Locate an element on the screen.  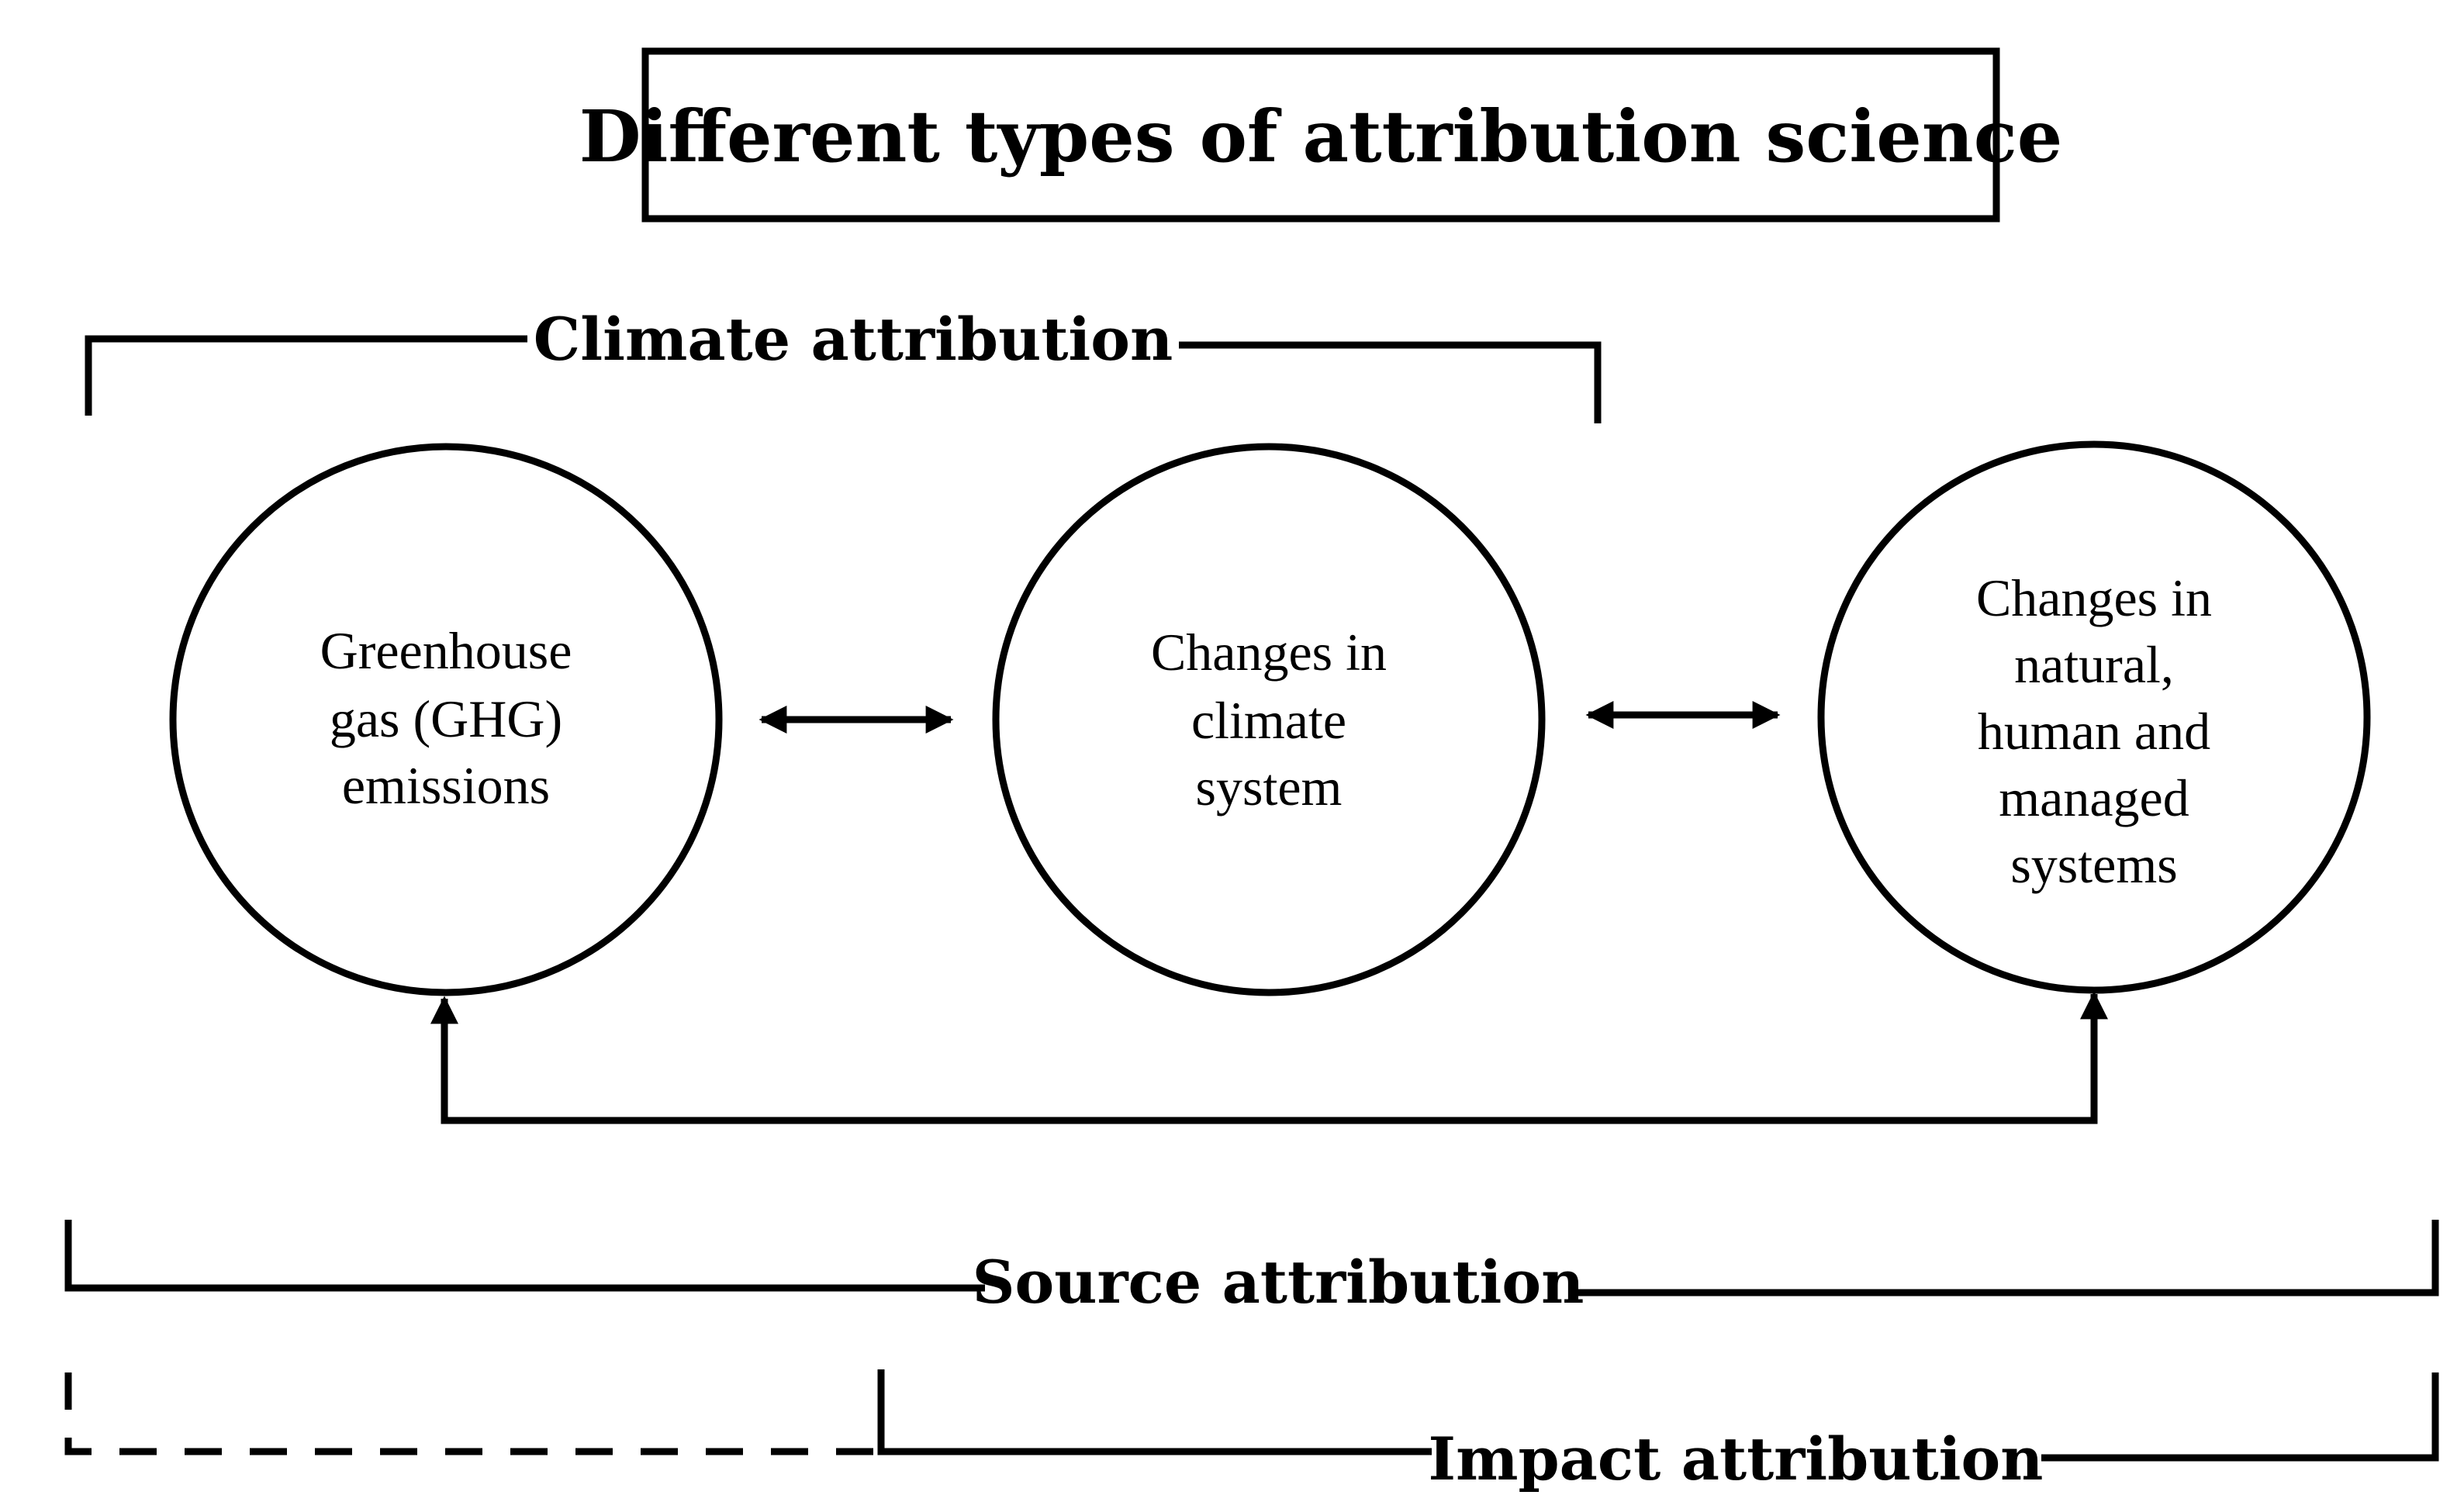
node-impacts-line-4: managed is located at coordinates (2094, 798).